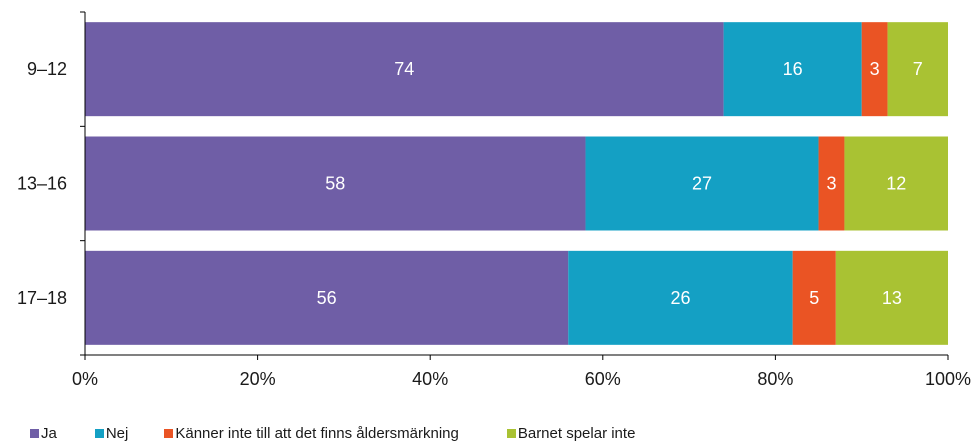 The image size is (977, 442). Describe the element at coordinates (42, 184) in the screenshot. I see `category-label-2: 13–16` at that location.